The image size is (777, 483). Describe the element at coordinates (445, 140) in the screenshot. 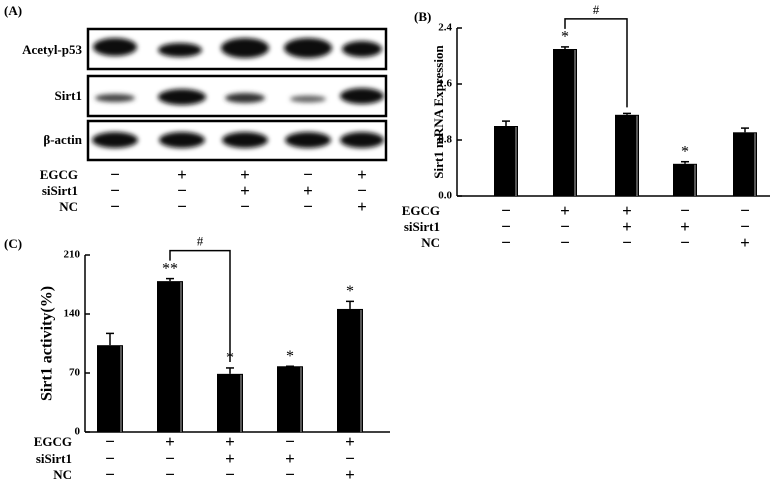

I see `y-tick-label: 0.8` at that location.